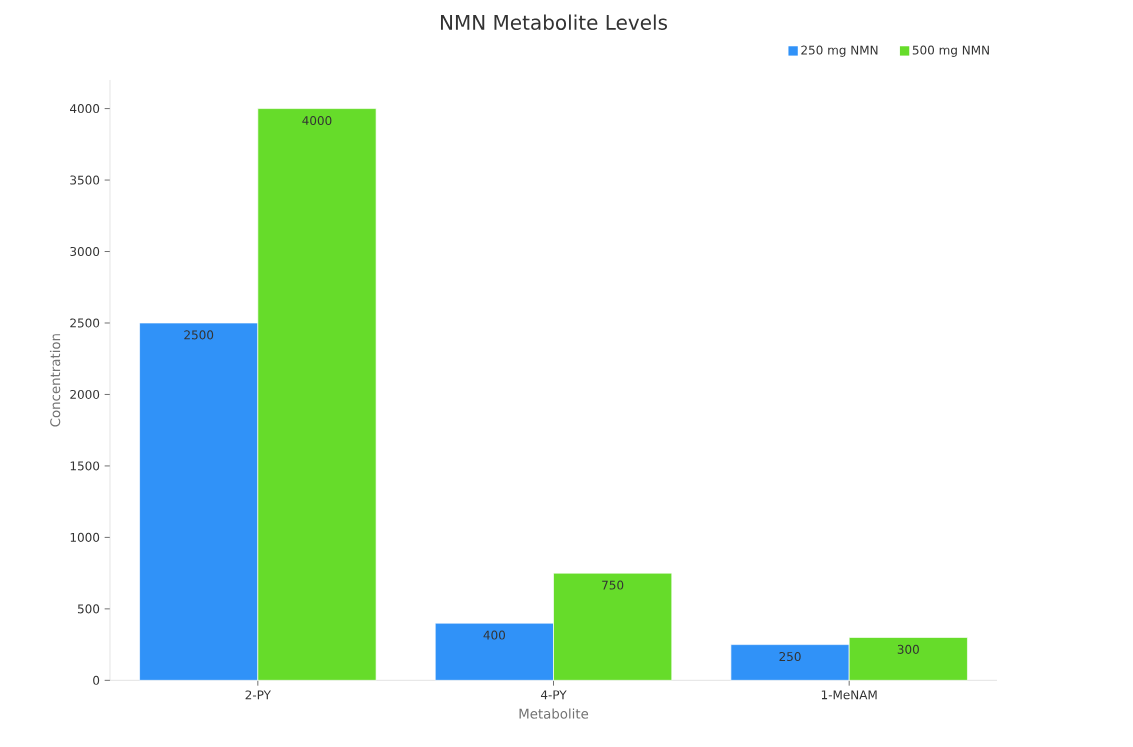 This screenshot has width=1133, height=747. I want to click on y-tick-label: 3500, so click(85, 180).